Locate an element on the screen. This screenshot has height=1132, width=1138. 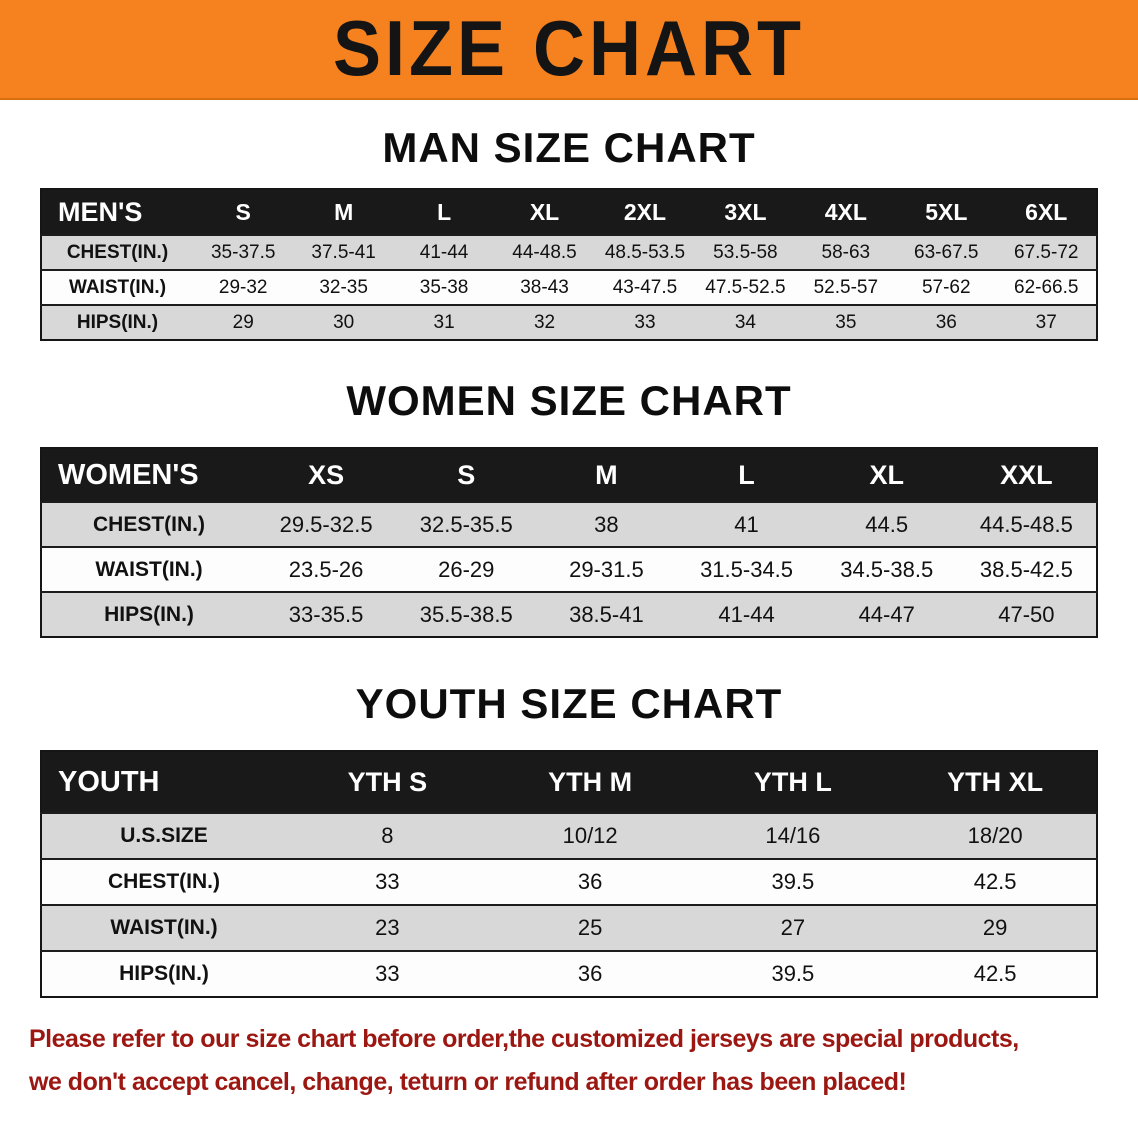
man-section-title: MAN SIZE CHART is located at coordinates (569, 147).